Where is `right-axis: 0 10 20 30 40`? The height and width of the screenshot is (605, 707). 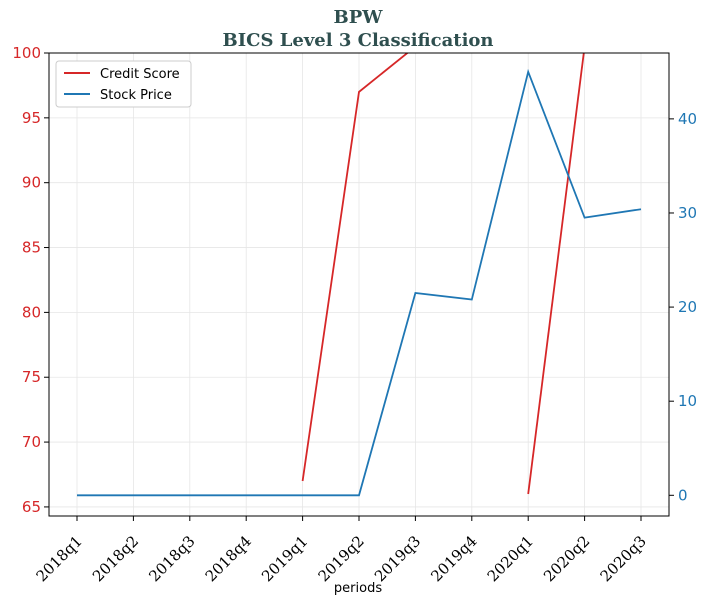
right-axis: 0 10 20 30 40 is located at coordinates (683, 307).